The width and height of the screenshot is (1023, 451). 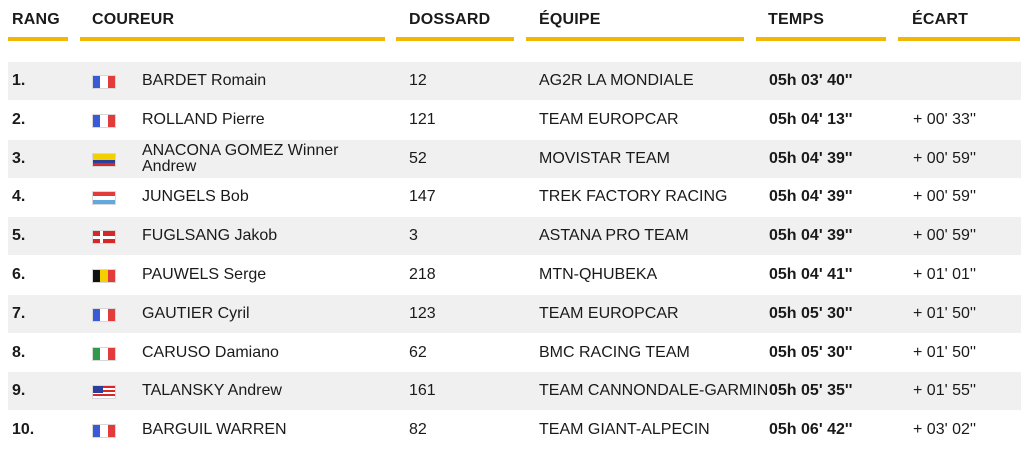 I want to click on rank-cell: 6., so click(x=19, y=274).